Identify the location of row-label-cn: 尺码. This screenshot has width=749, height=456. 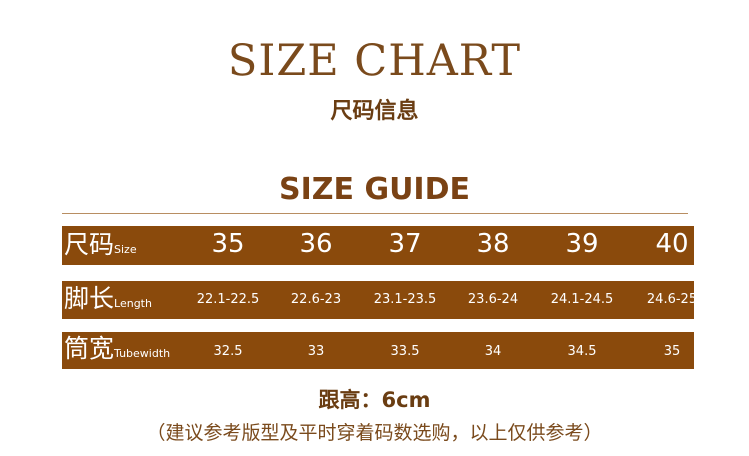
(89, 244).